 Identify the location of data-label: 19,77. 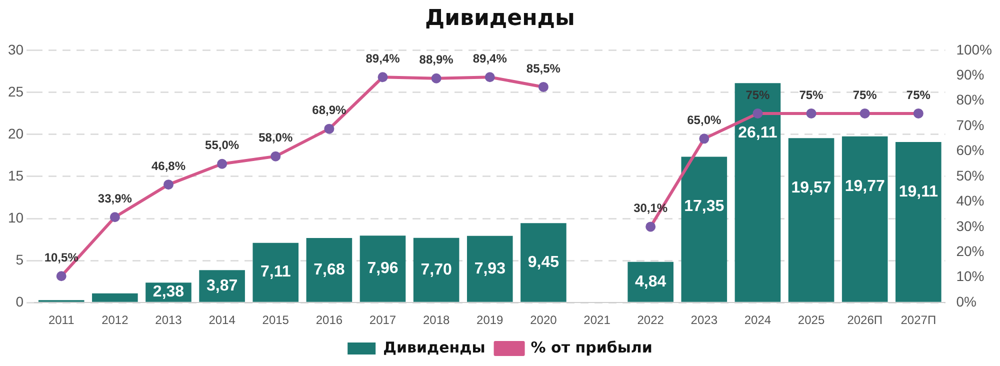
(864, 186).